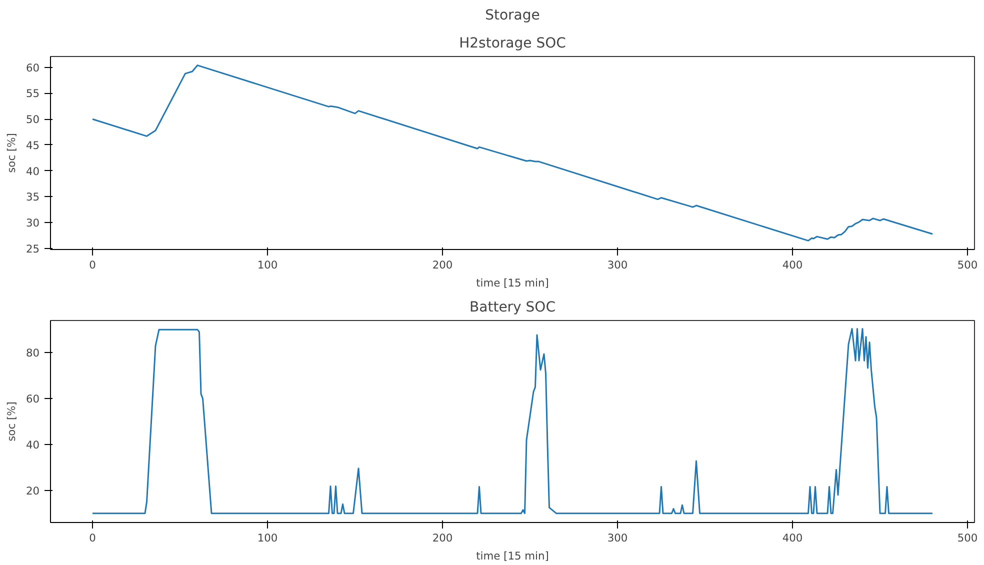  Describe the element at coordinates (33, 223) in the screenshot. I see `y-tick-label: 30` at that location.